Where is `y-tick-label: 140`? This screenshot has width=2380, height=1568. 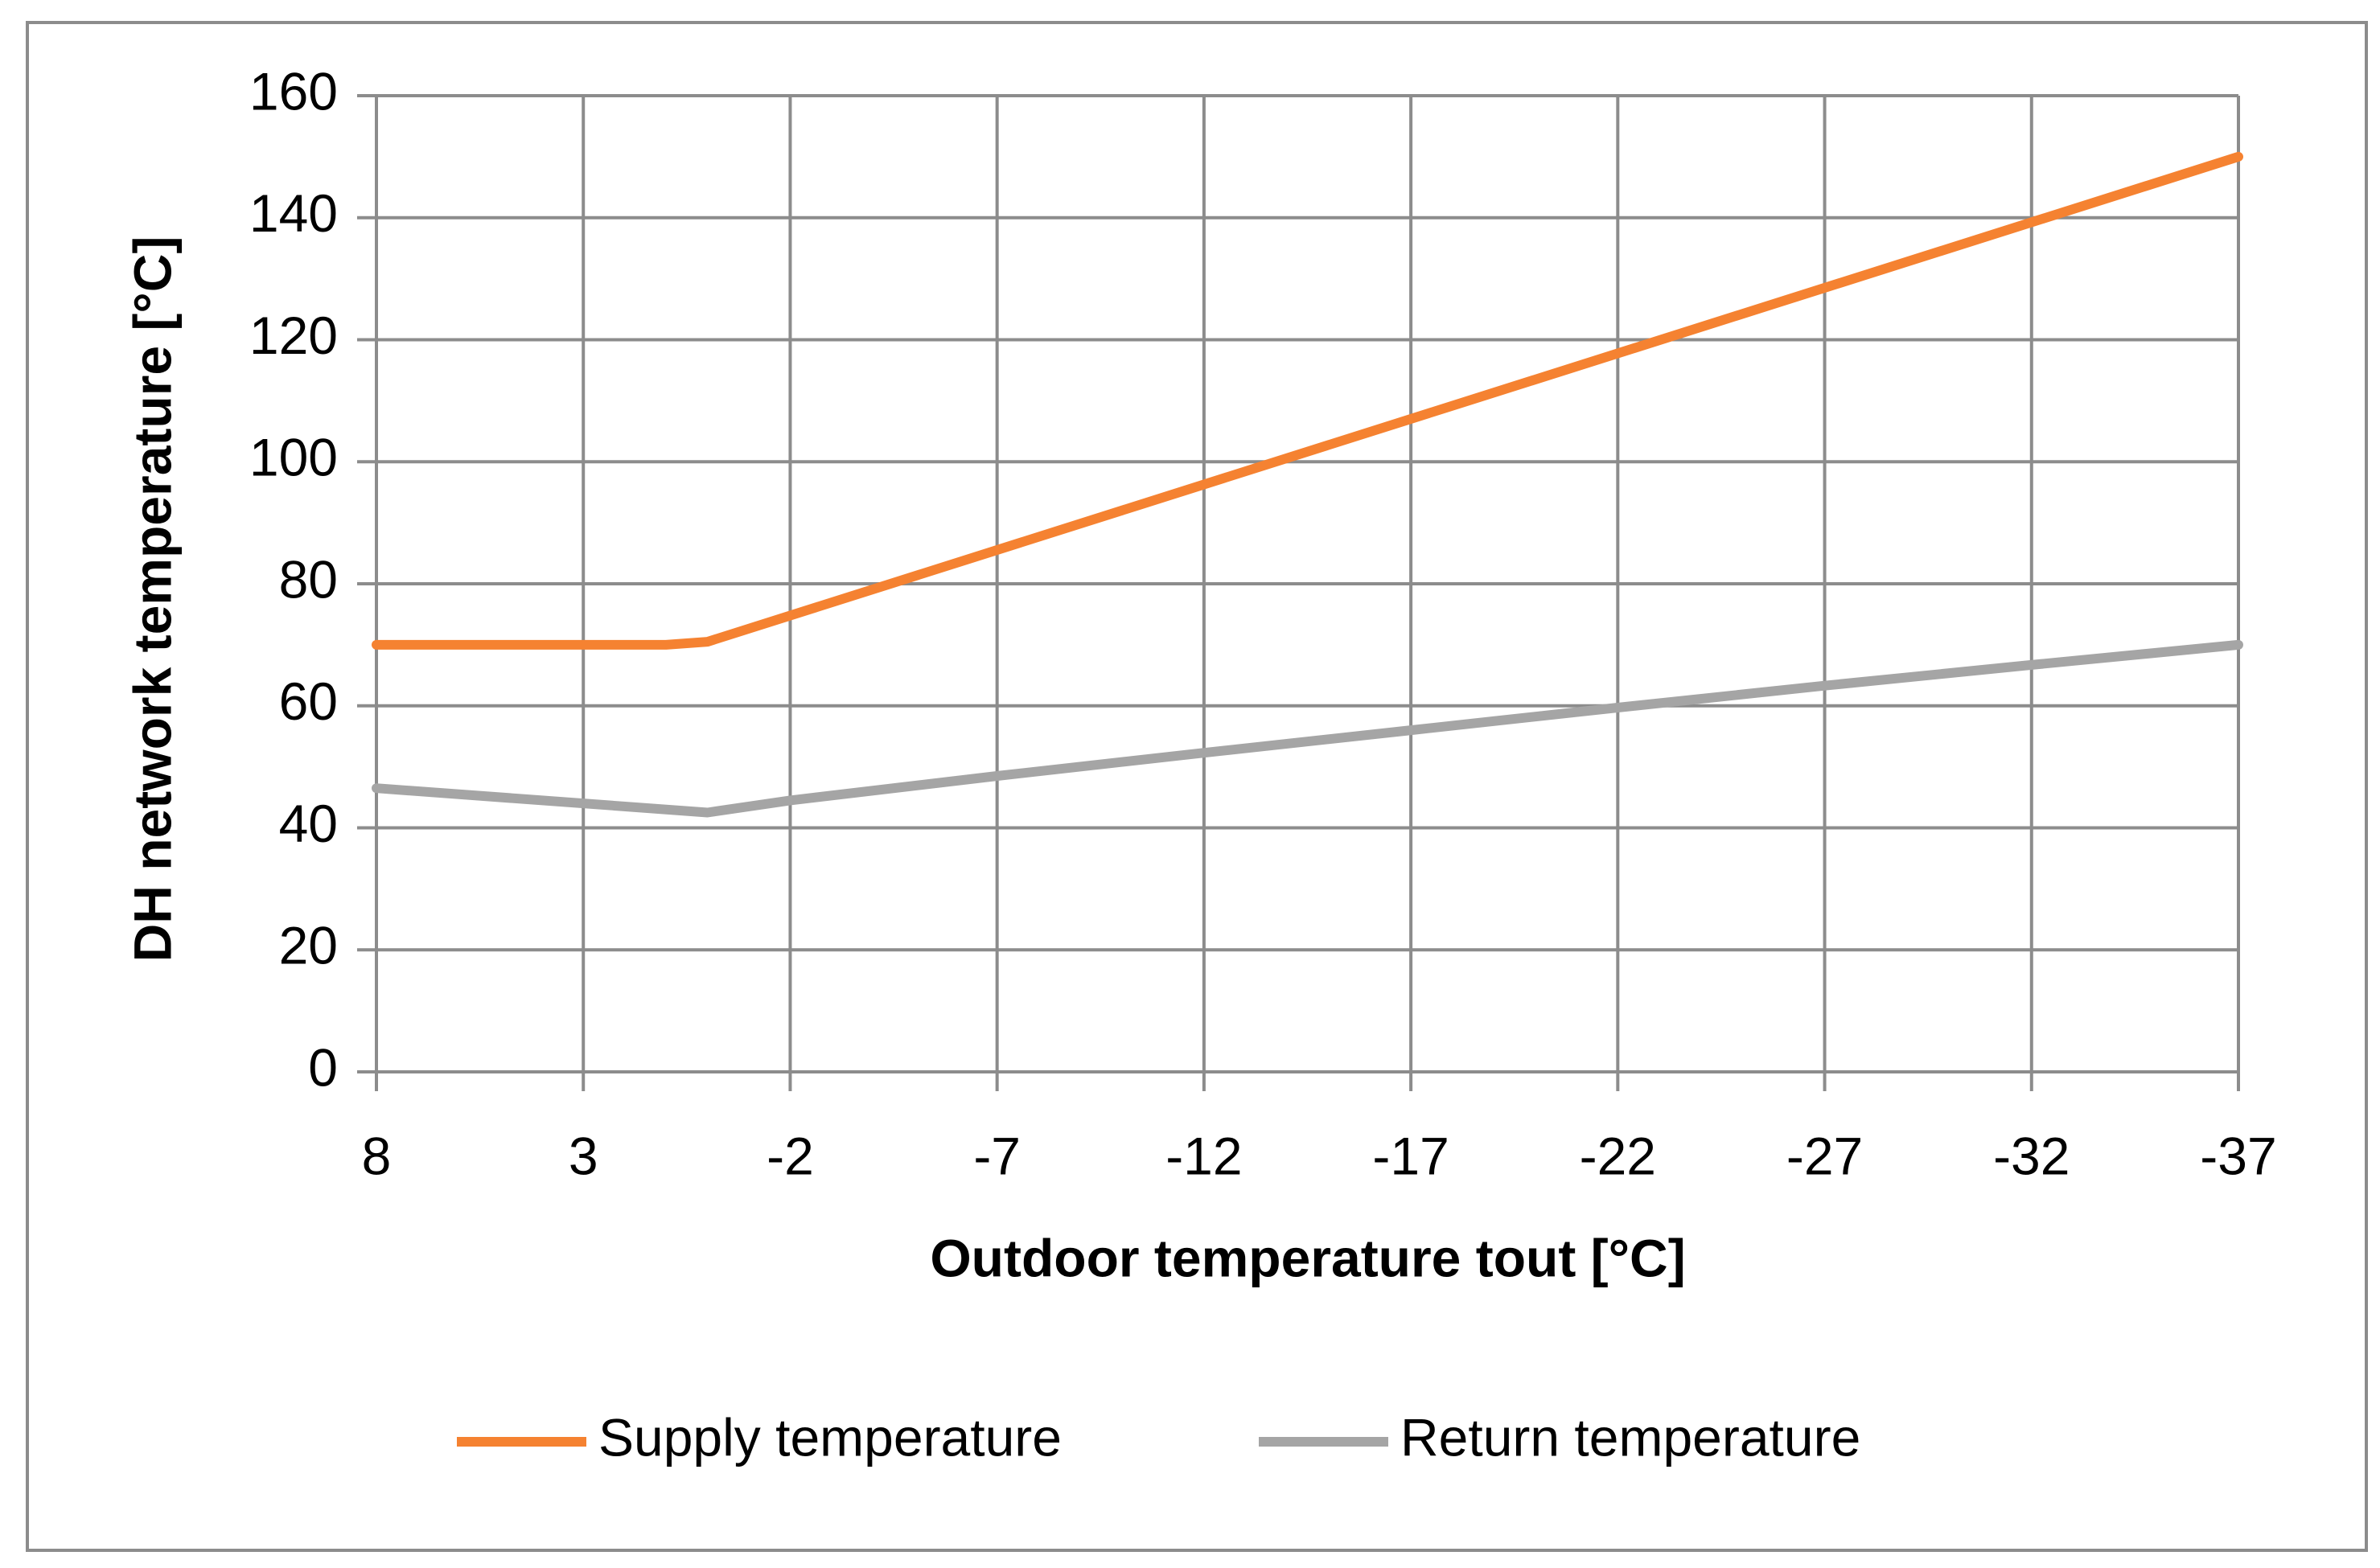 y-tick-label: 140 is located at coordinates (293, 213).